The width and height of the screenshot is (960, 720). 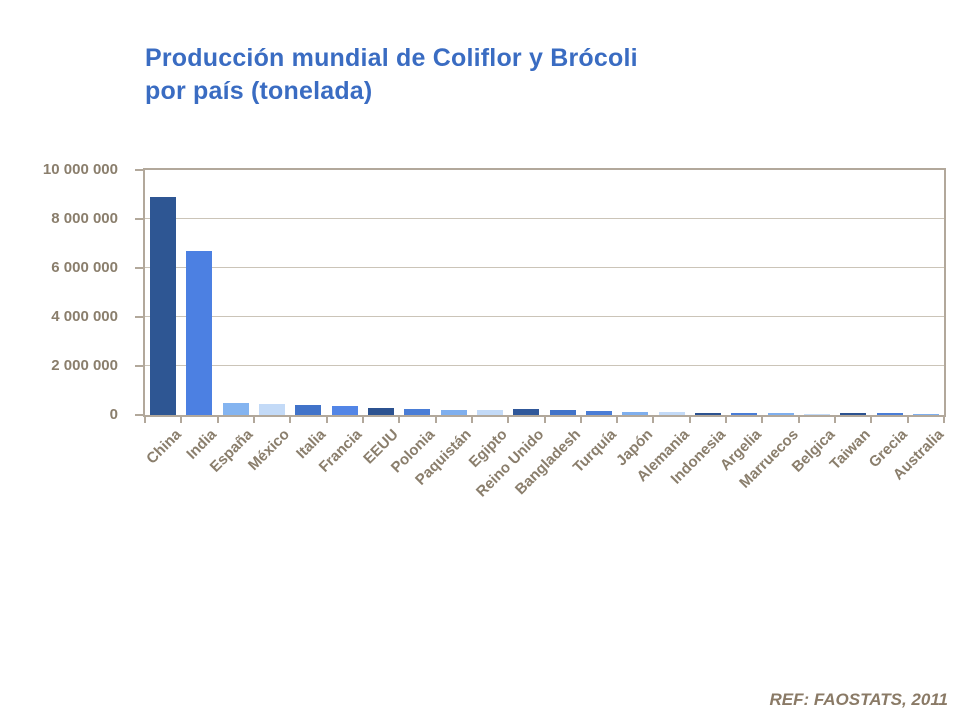 I want to click on bar-polonia, so click(x=417, y=411).